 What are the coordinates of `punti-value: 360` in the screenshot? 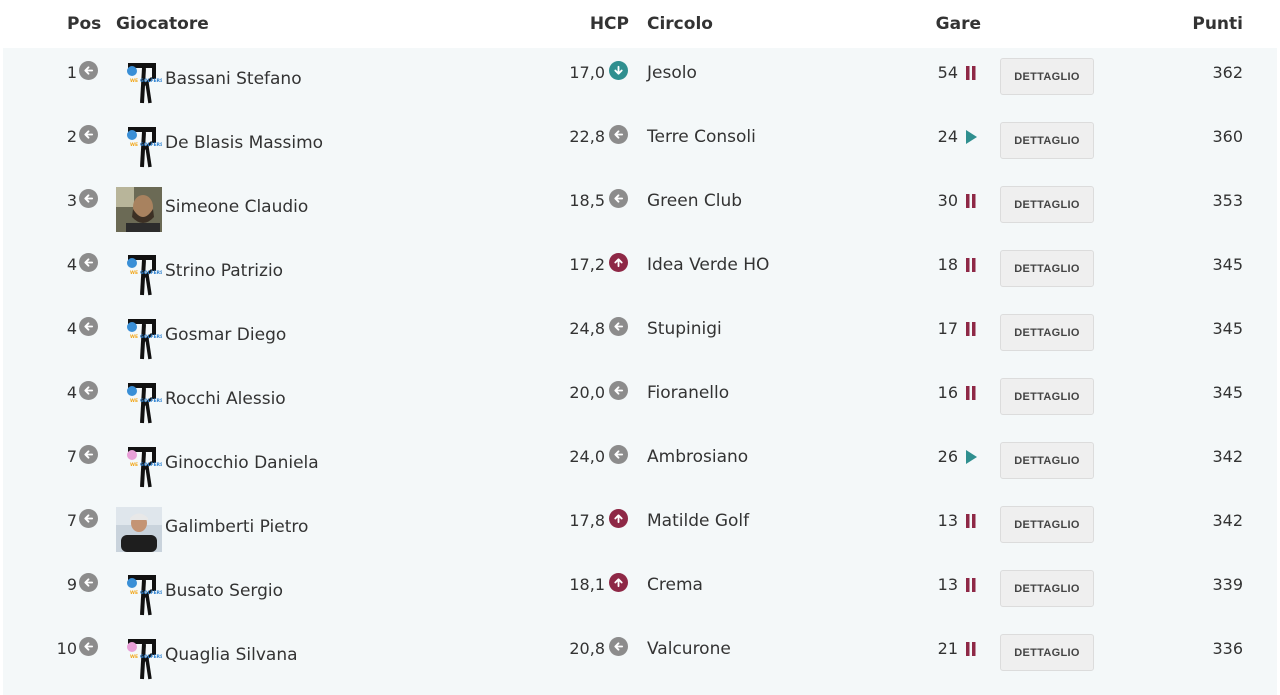 It's located at (1227, 136).